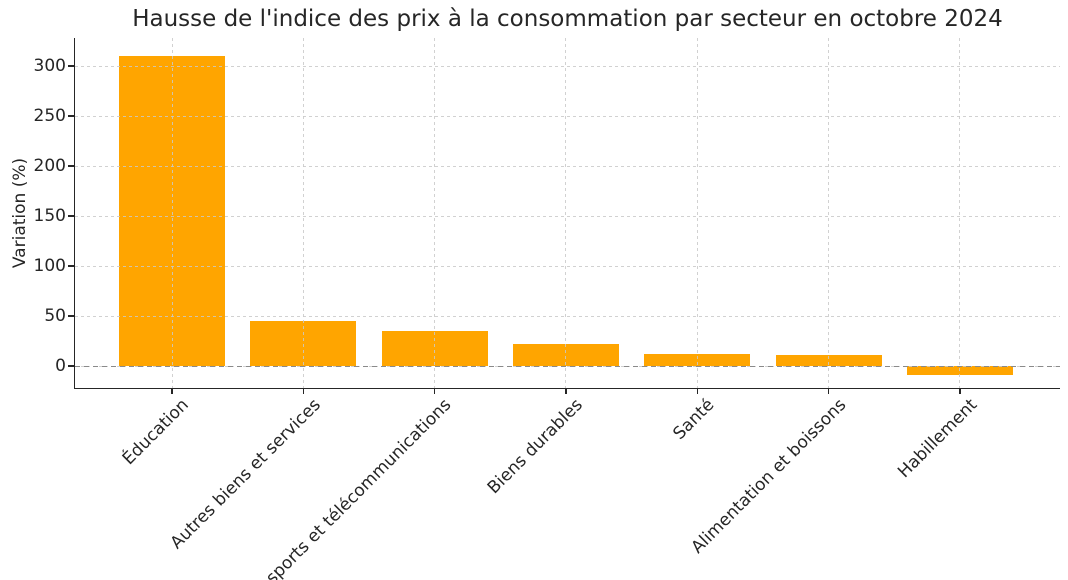 The width and height of the screenshot is (1068, 580). I want to click on y-tick-label: 150, so click(49, 216).